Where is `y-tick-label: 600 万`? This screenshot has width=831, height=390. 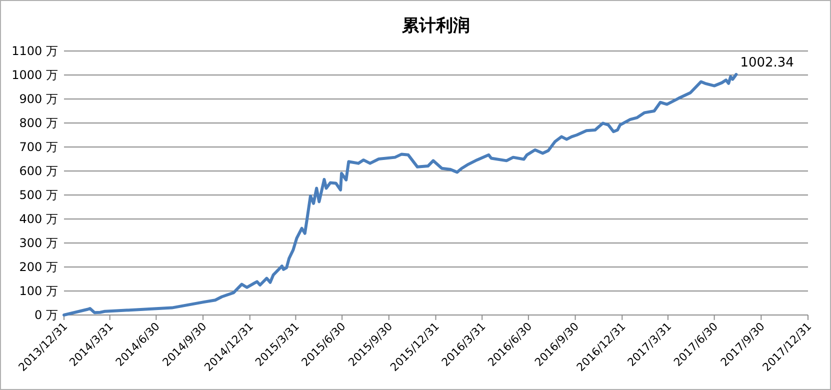
y-tick-label: 600 万 is located at coordinates (38, 171).